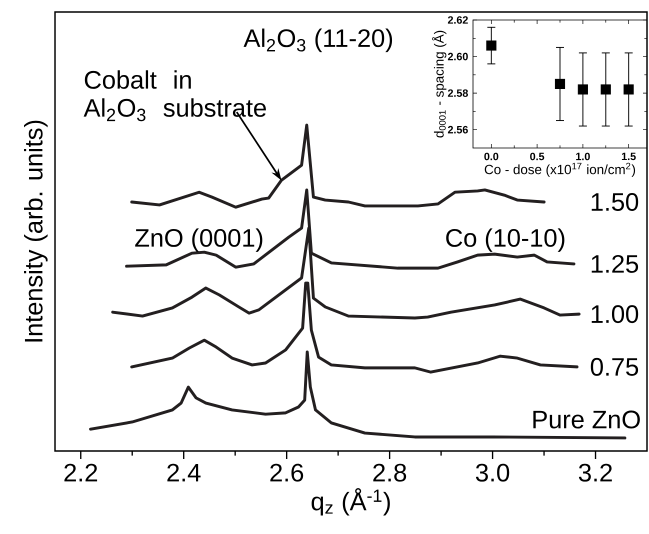  I want to click on series-label: 1.50, so click(615, 202).